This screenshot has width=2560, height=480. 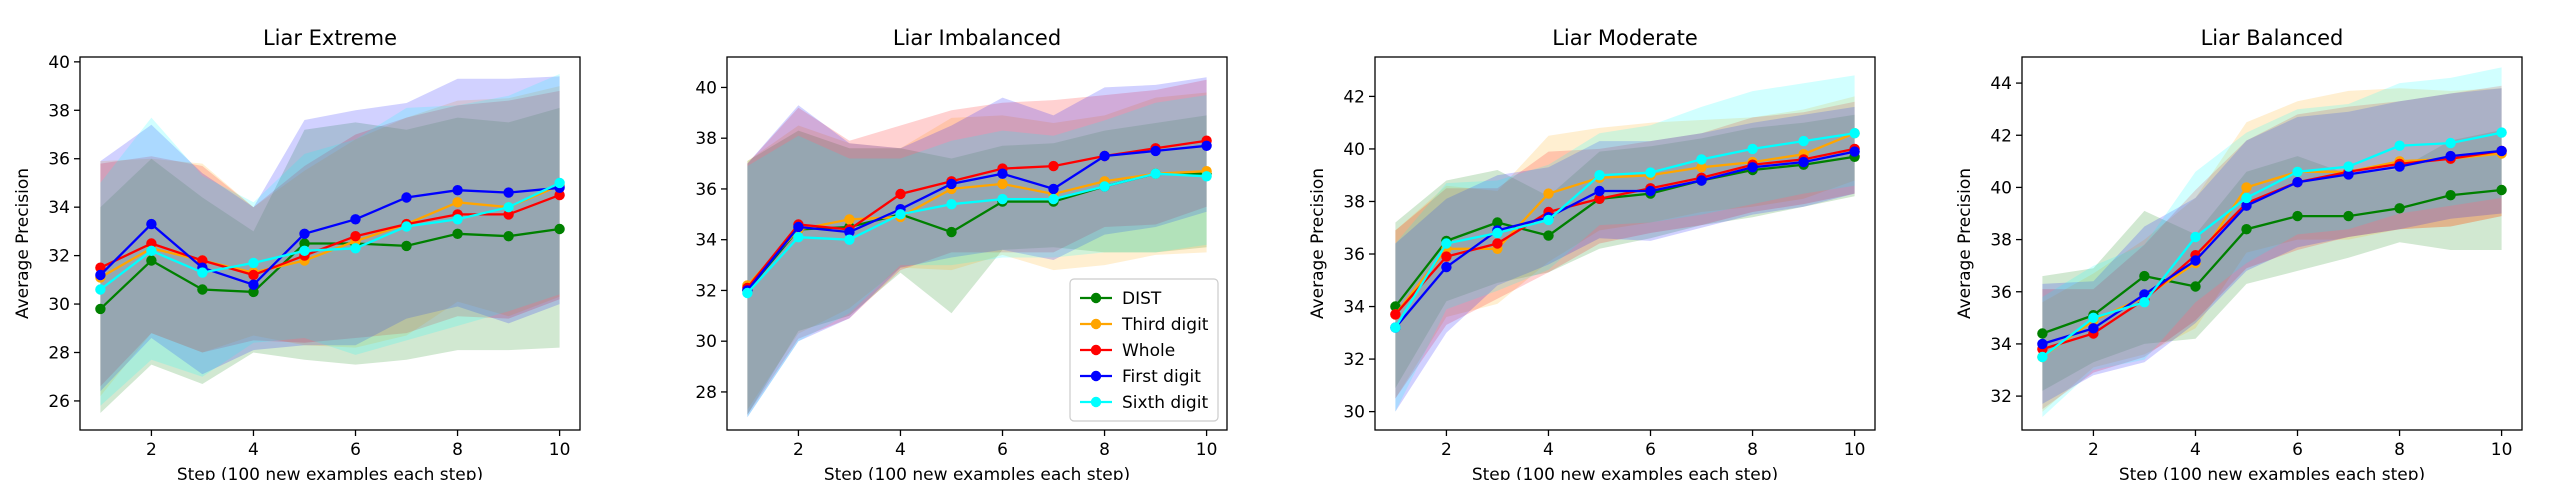 What do you see at coordinates (151, 450) in the screenshot?
I see `x-tick-label: 2` at bounding box center [151, 450].